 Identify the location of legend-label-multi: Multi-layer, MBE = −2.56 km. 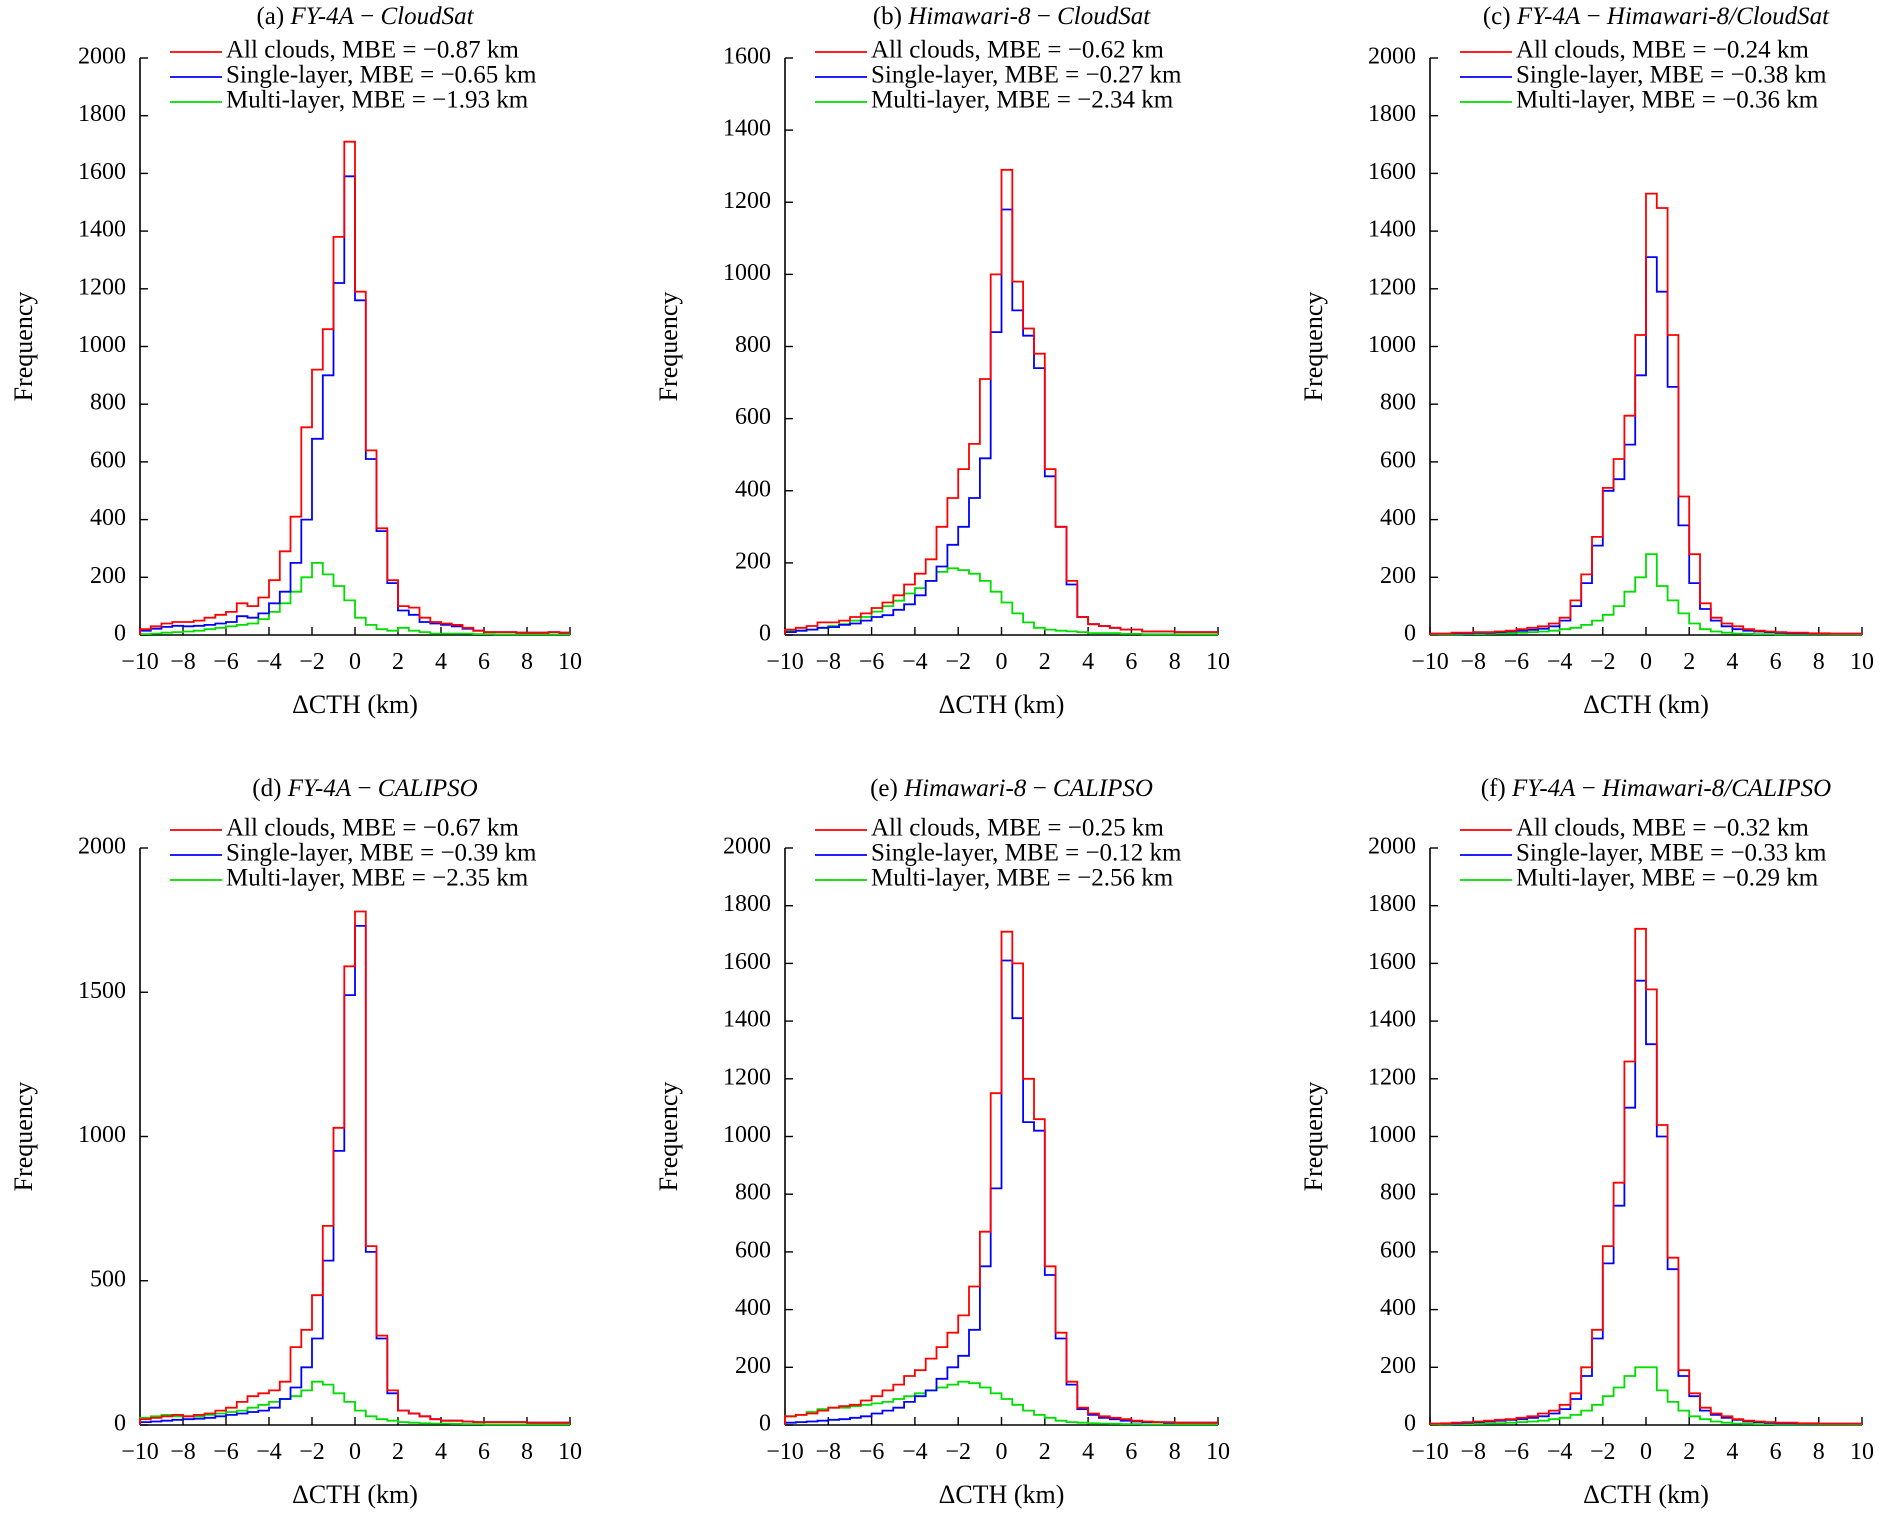
(1022, 878).